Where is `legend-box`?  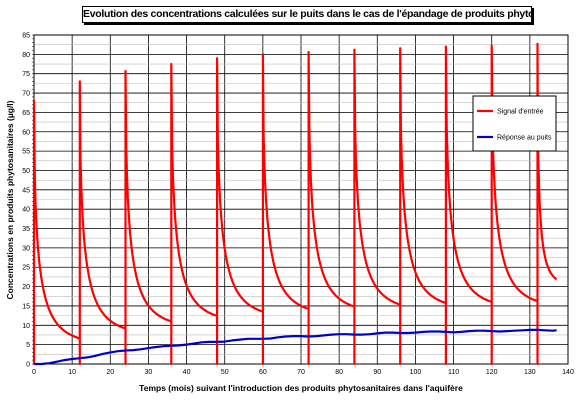 legend-box is located at coordinates (514, 123).